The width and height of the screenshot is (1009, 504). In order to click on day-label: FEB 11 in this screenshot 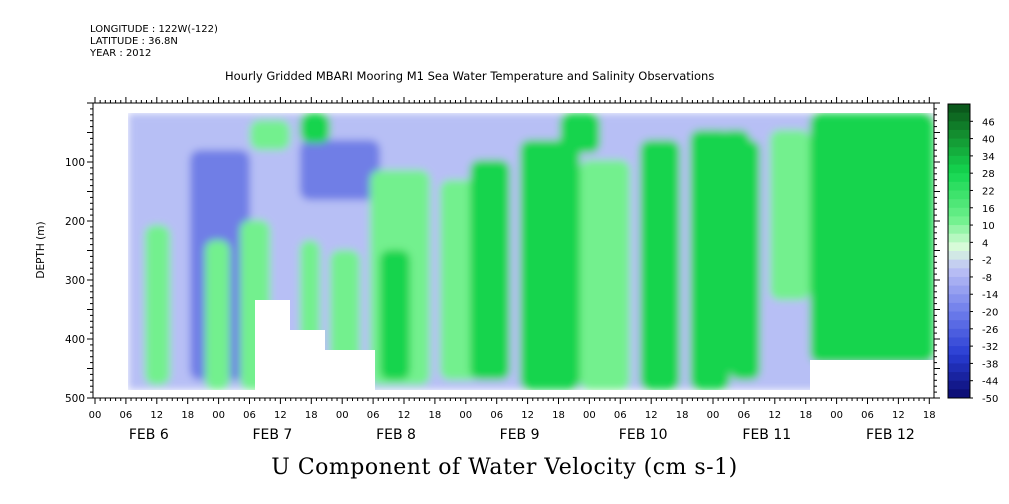, I will do `click(766, 435)`.